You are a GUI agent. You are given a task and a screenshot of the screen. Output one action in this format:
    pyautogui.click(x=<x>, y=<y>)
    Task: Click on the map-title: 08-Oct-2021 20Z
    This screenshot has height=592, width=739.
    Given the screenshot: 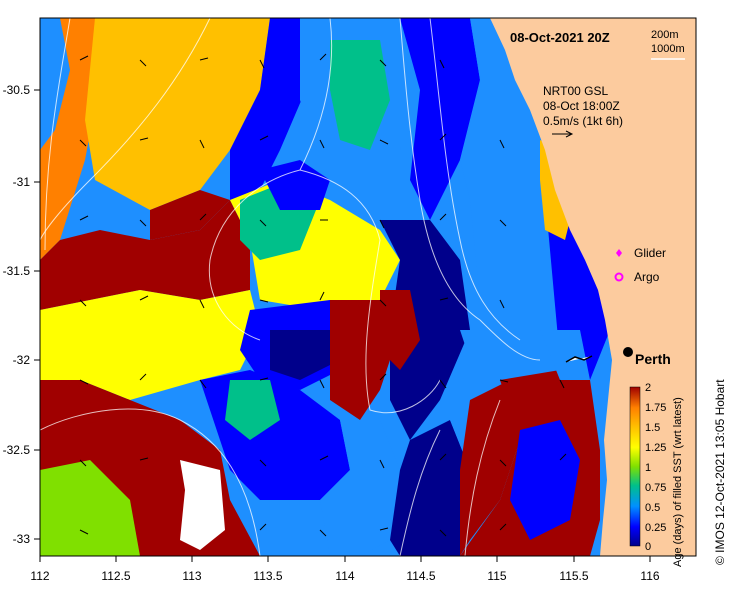 What is the action you would take?
    pyautogui.click(x=560, y=37)
    